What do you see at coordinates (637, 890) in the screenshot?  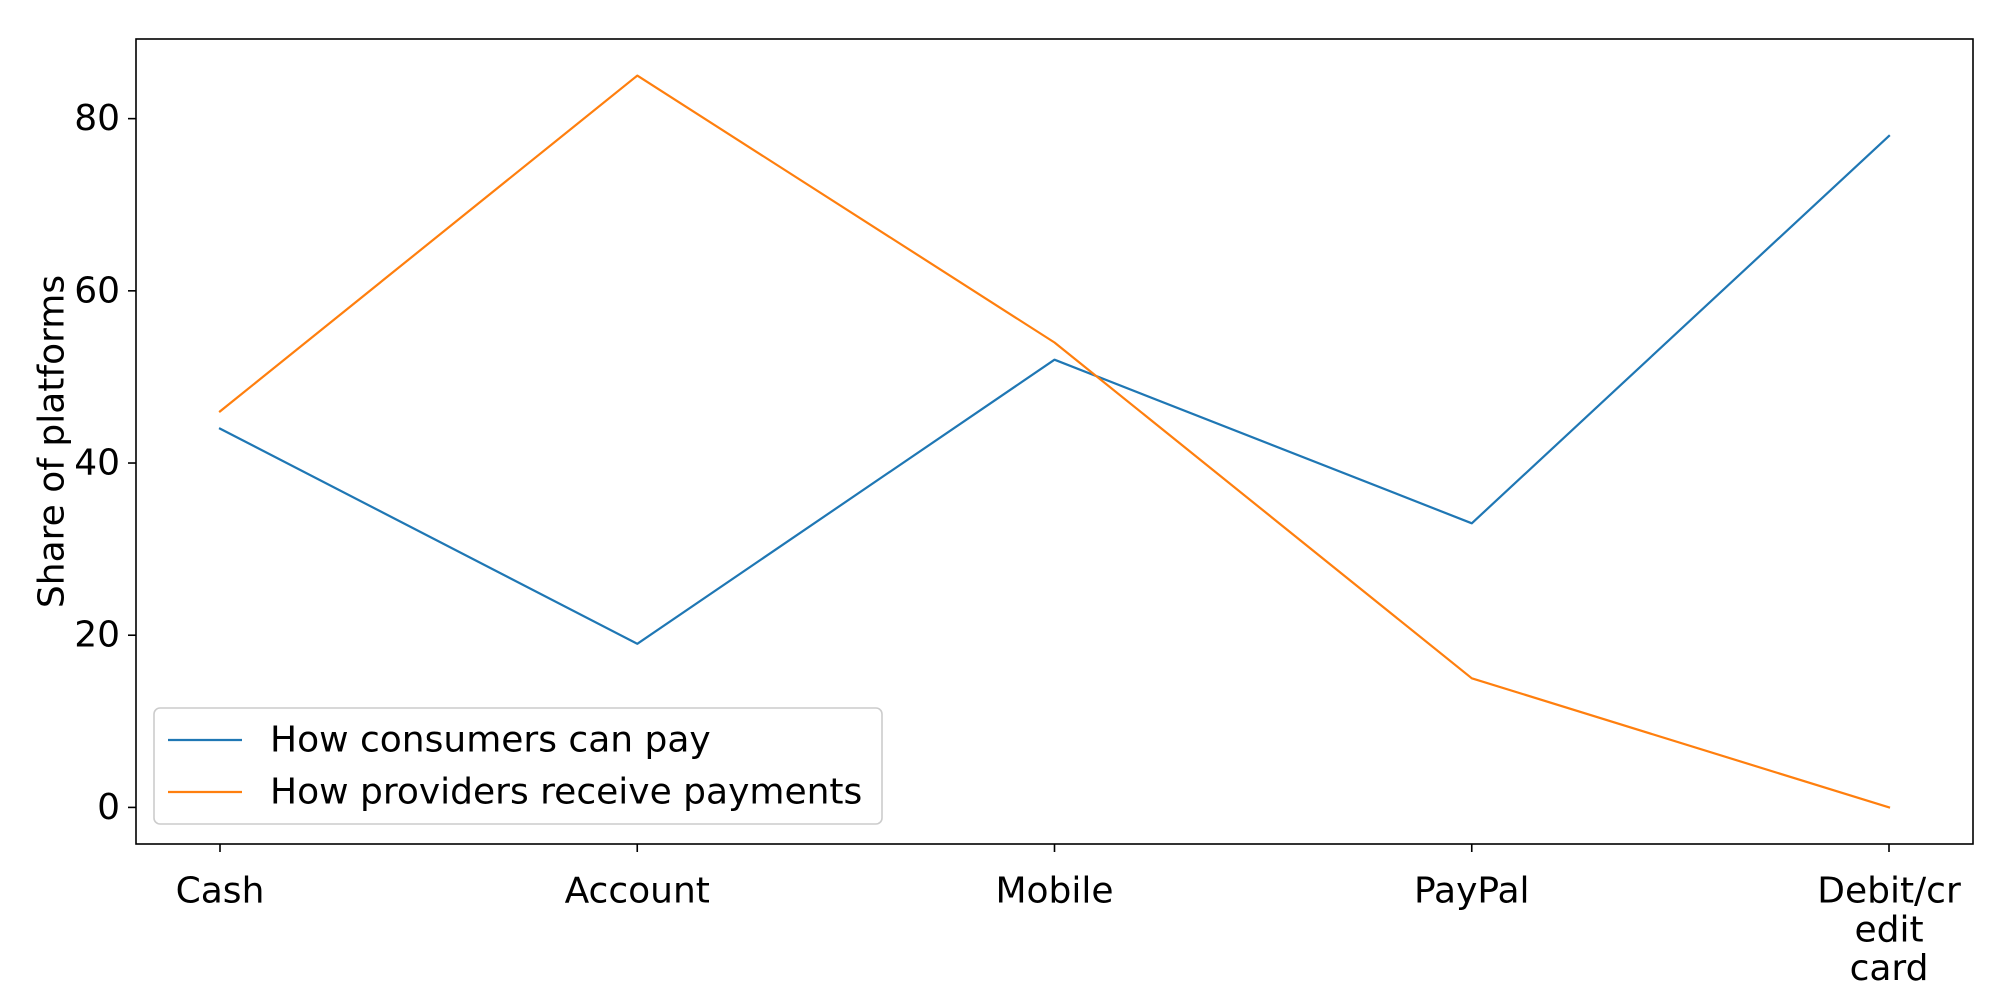 I see `x-tick-label: Account` at bounding box center [637, 890].